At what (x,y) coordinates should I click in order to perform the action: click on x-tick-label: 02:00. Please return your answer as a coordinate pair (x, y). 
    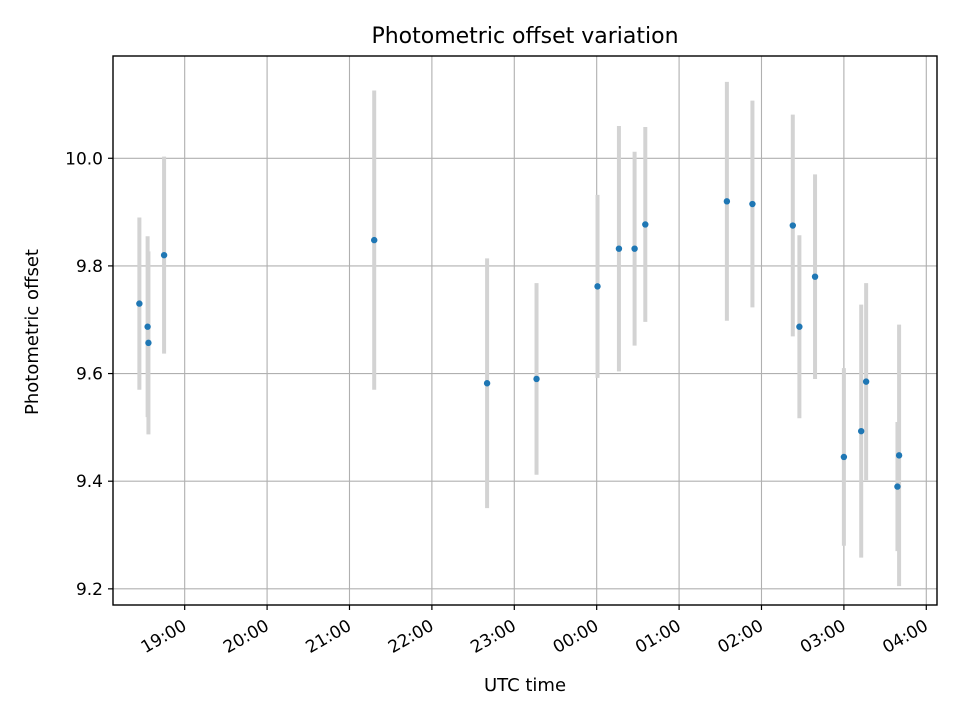
    Looking at the image, I should click on (741, 637).